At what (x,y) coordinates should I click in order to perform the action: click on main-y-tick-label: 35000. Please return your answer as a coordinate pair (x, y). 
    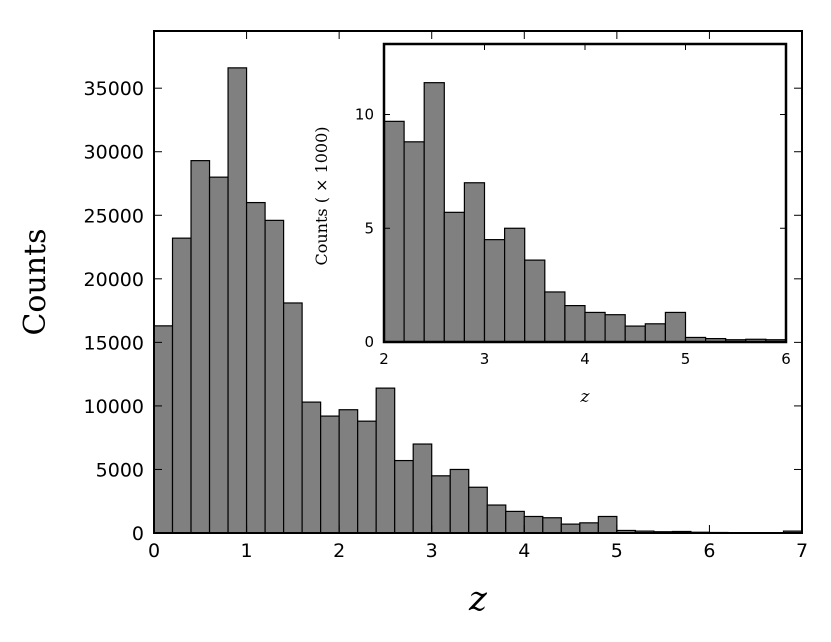
    Looking at the image, I should click on (114, 89).